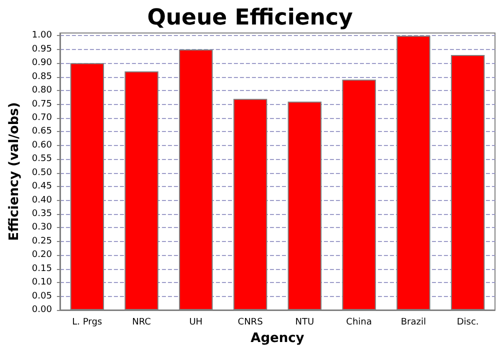 The image size is (500, 350). Describe the element at coordinates (42, 35) in the screenshot. I see `y-tick-label: 1.00` at that location.